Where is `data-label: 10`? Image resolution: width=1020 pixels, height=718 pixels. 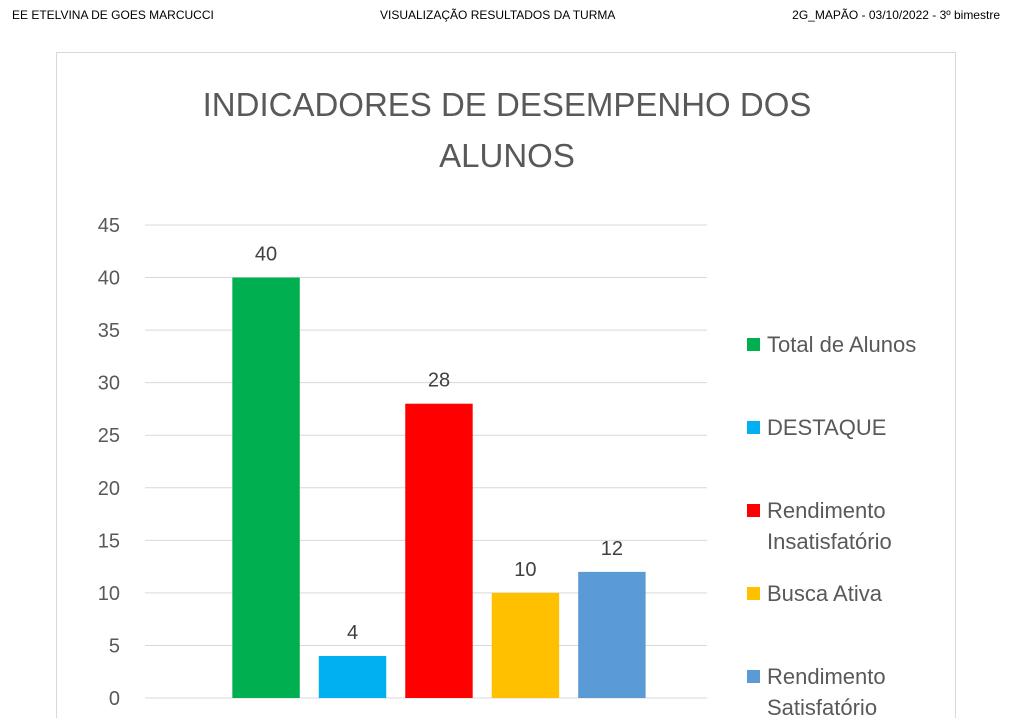
data-label: 10 is located at coordinates (525, 570).